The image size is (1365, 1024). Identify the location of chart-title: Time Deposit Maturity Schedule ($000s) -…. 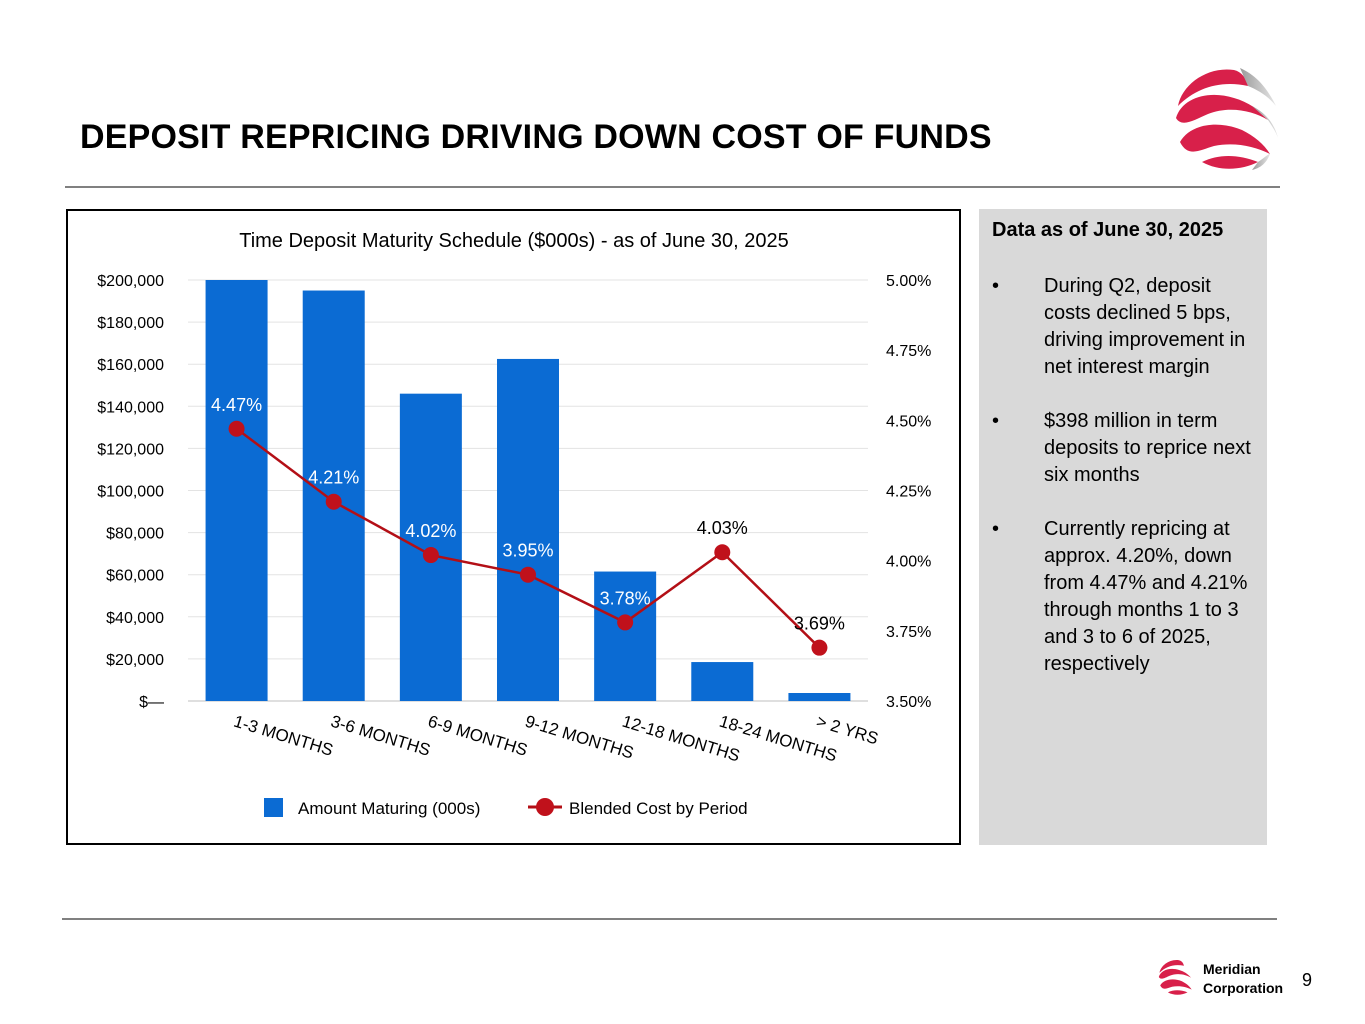
(514, 241).